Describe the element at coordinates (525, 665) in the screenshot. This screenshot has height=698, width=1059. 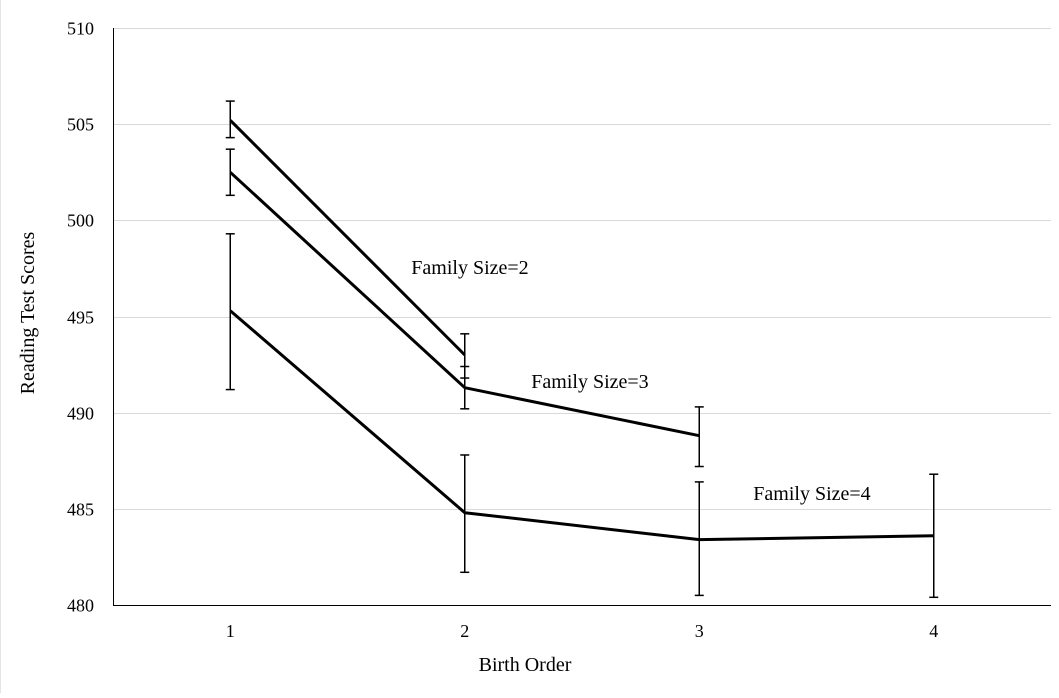
I see `x-axis-title: Birth Order` at that location.